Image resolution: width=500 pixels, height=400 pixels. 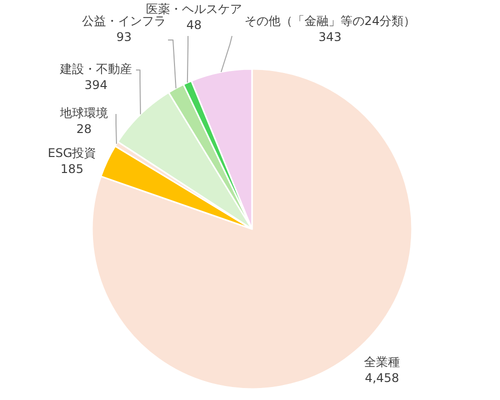 I want to click on data-label: 48, so click(x=194, y=25).